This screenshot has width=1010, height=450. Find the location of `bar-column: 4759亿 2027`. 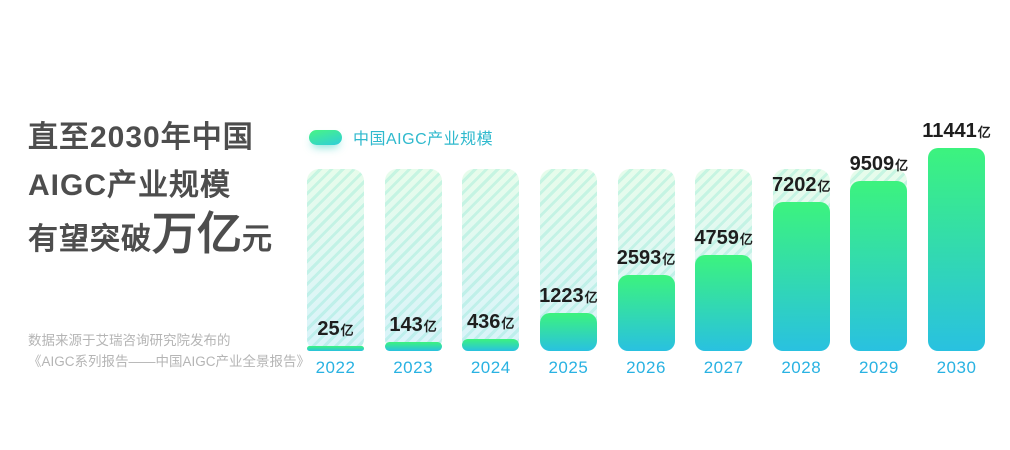

bar-column: 4759亿 2027 is located at coordinates (723, 250).